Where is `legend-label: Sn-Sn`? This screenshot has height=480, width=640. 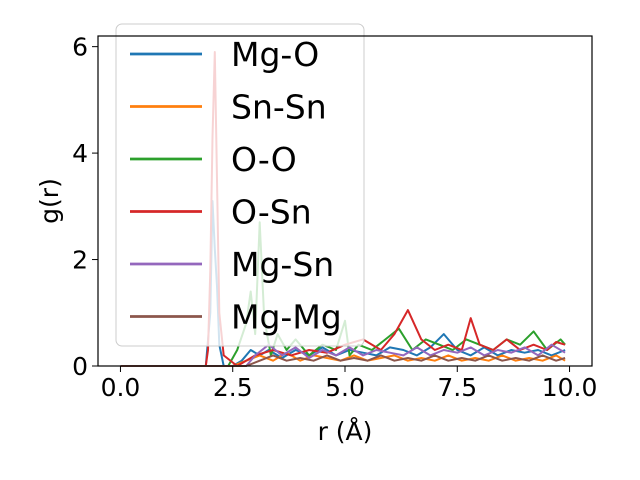 legend-label: Sn-Sn is located at coordinates (279, 107).